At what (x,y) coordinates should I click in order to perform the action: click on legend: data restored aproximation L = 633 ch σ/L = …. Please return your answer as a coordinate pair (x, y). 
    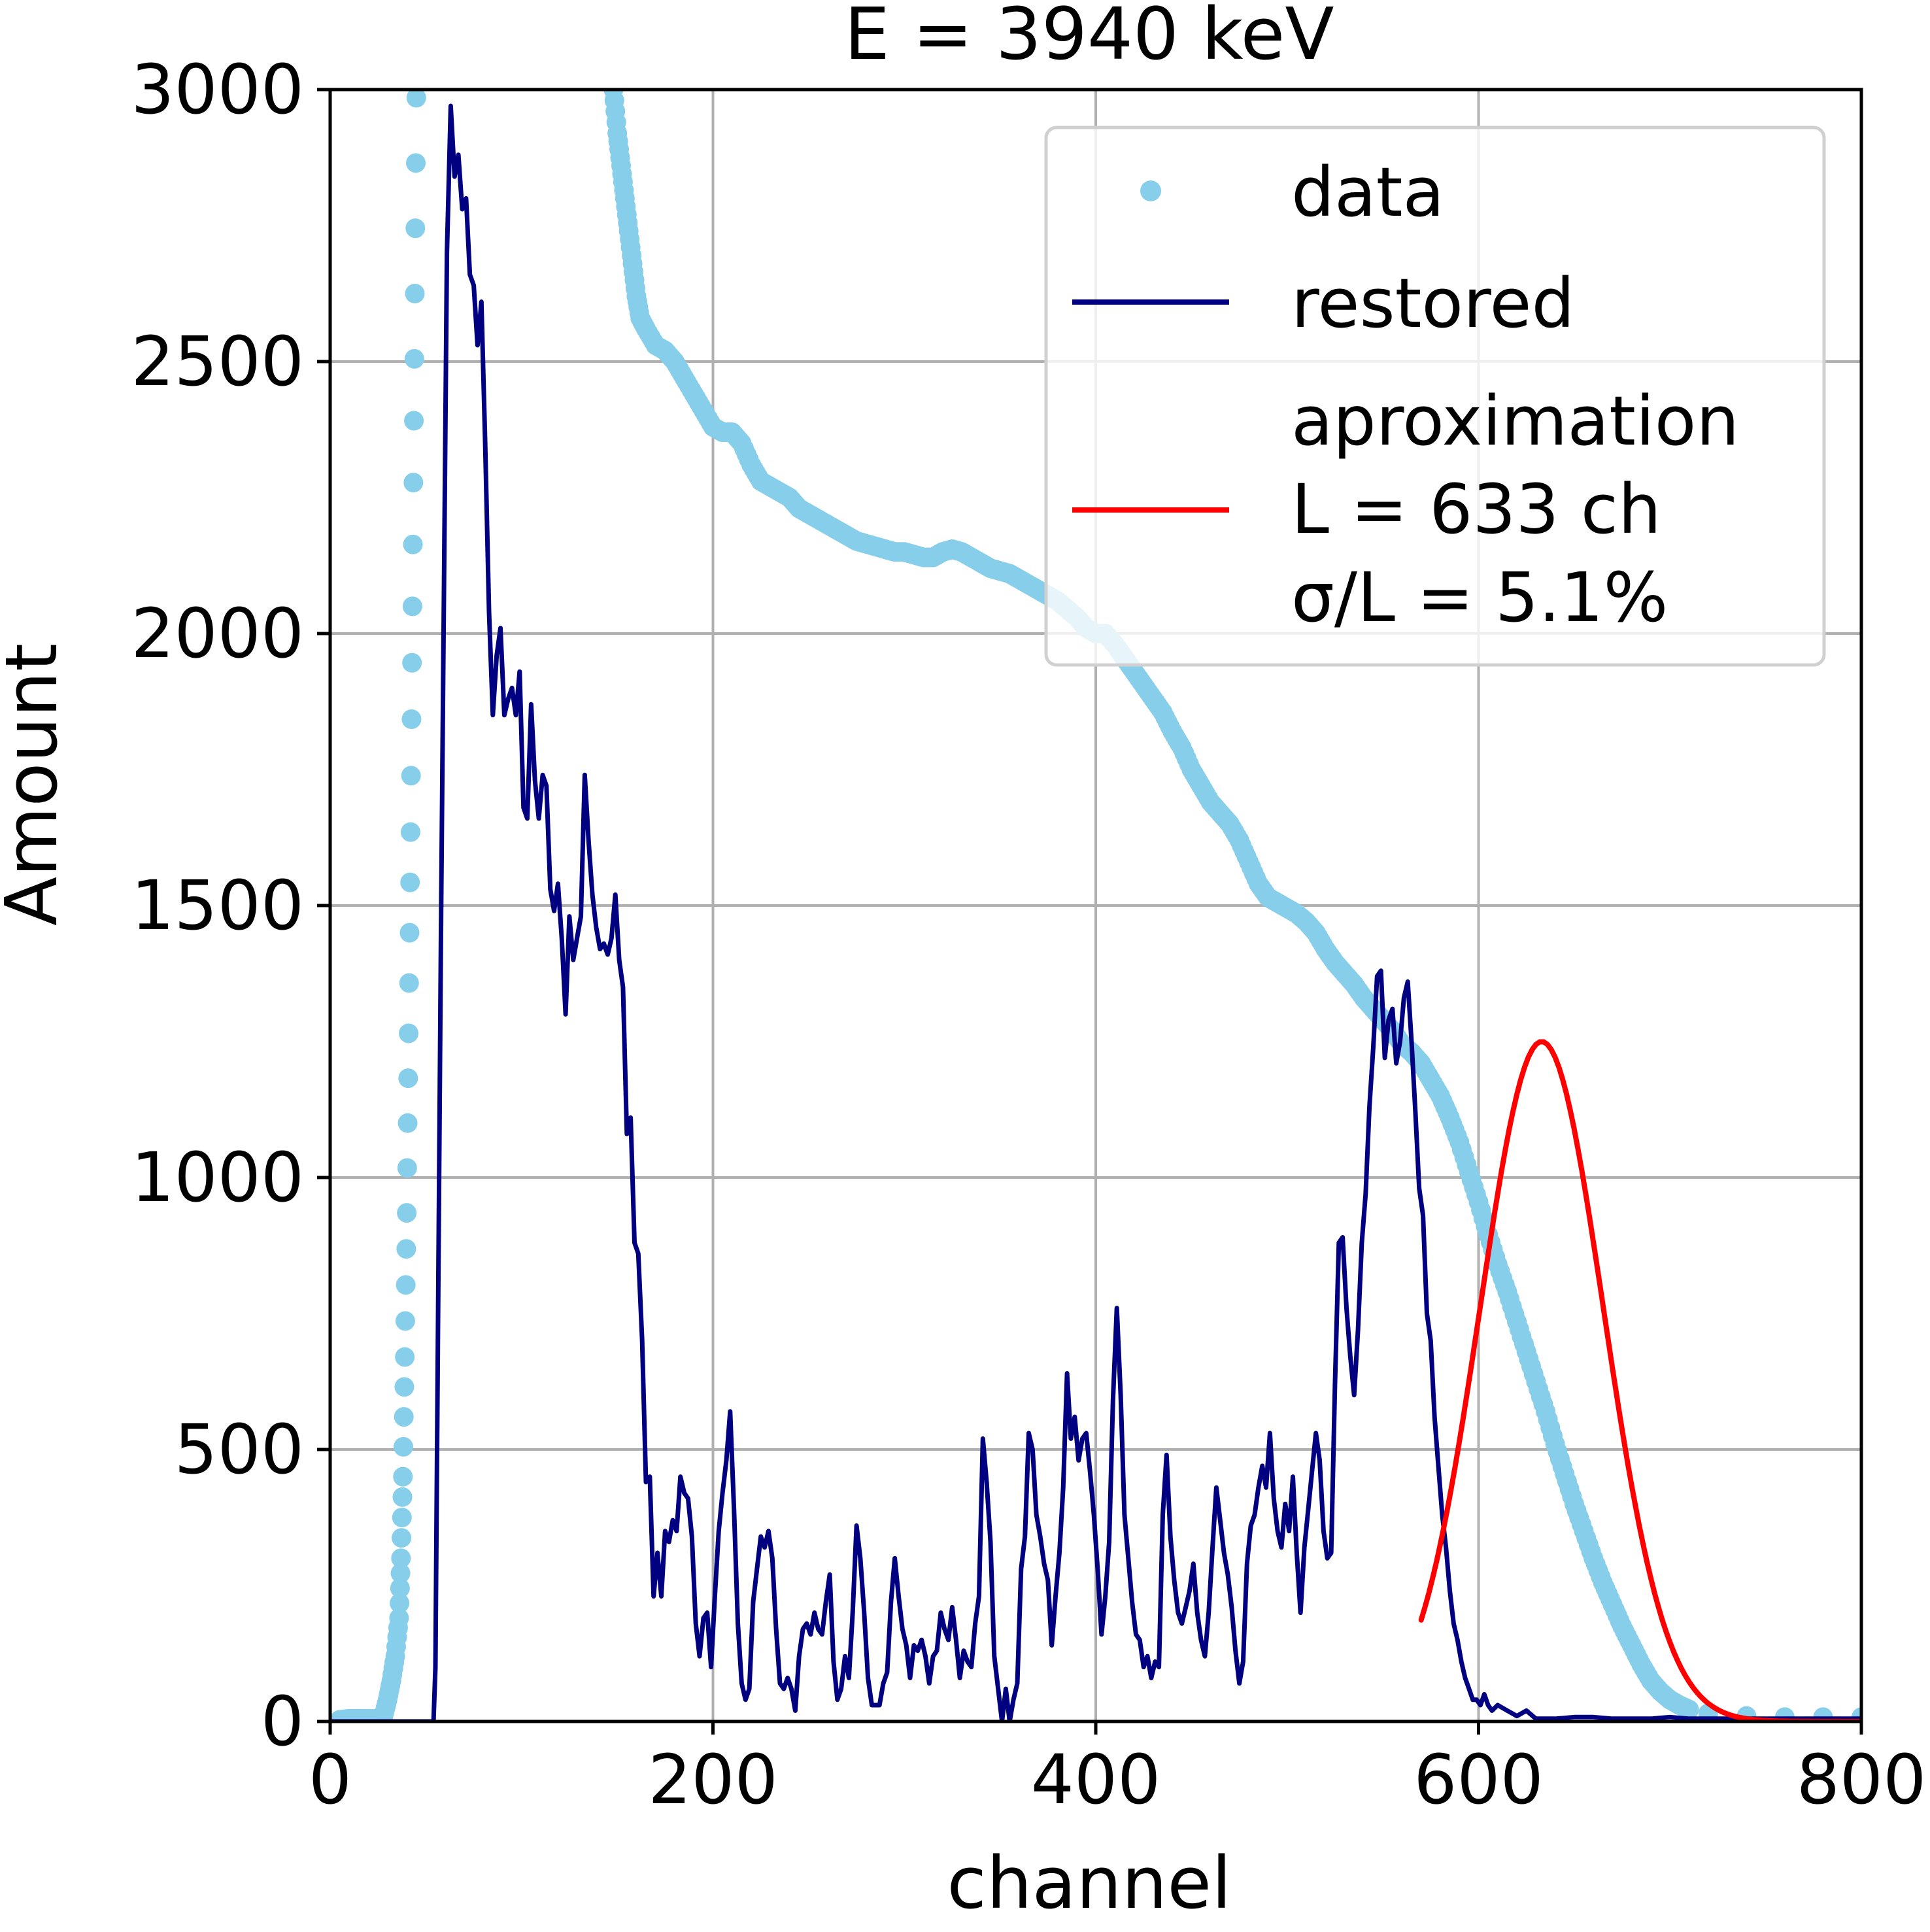
    Looking at the image, I should click on (1435, 396).